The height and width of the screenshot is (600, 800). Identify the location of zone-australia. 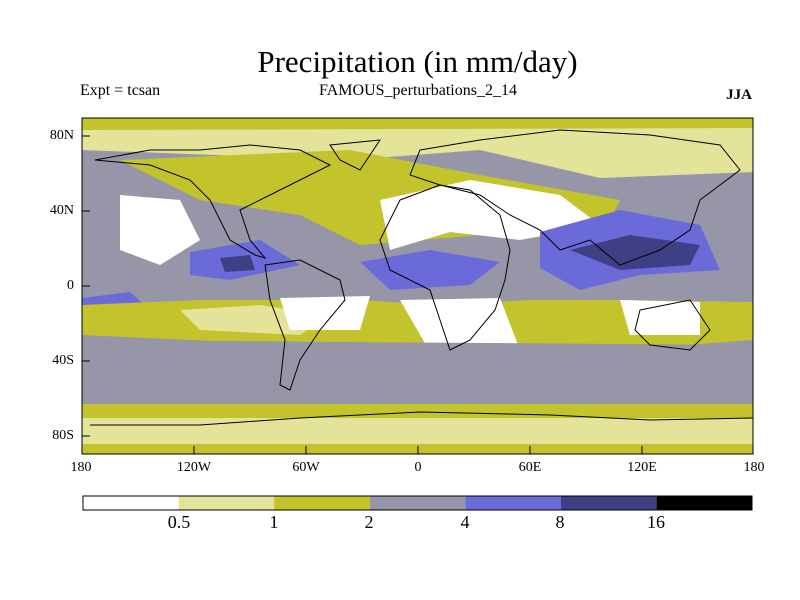
(660, 317).